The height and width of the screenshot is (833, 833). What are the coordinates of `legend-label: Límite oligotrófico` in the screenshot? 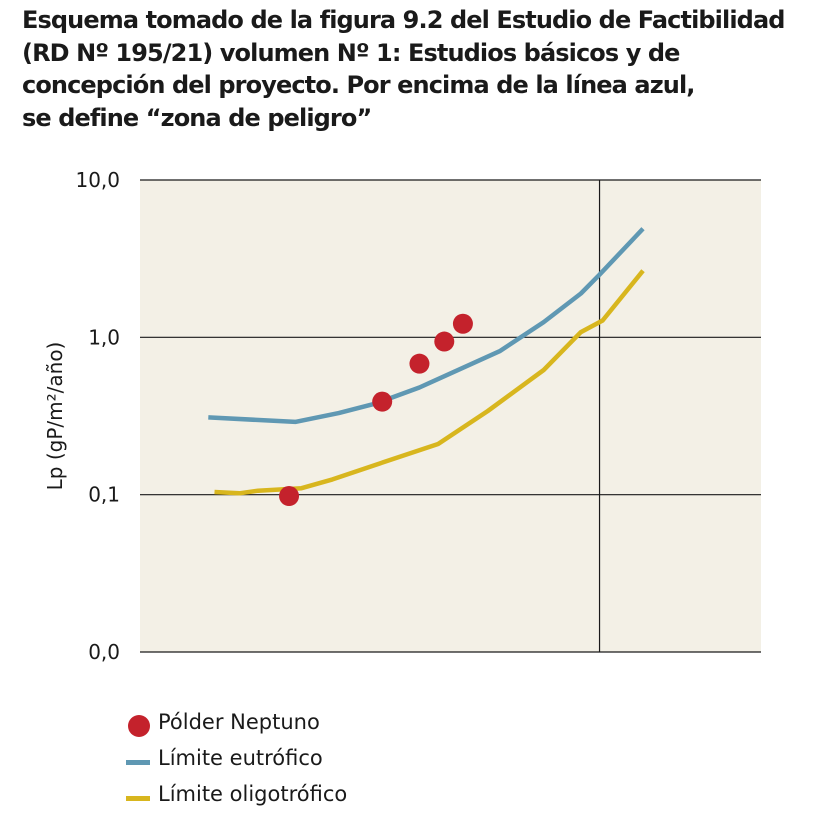 It's located at (253, 794).